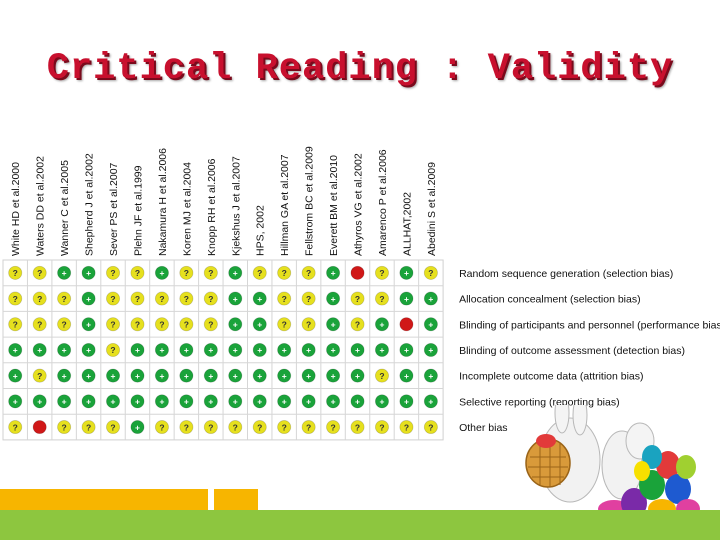  What do you see at coordinates (360, 525) in the screenshot?
I see `footer-bar-green` at bounding box center [360, 525].